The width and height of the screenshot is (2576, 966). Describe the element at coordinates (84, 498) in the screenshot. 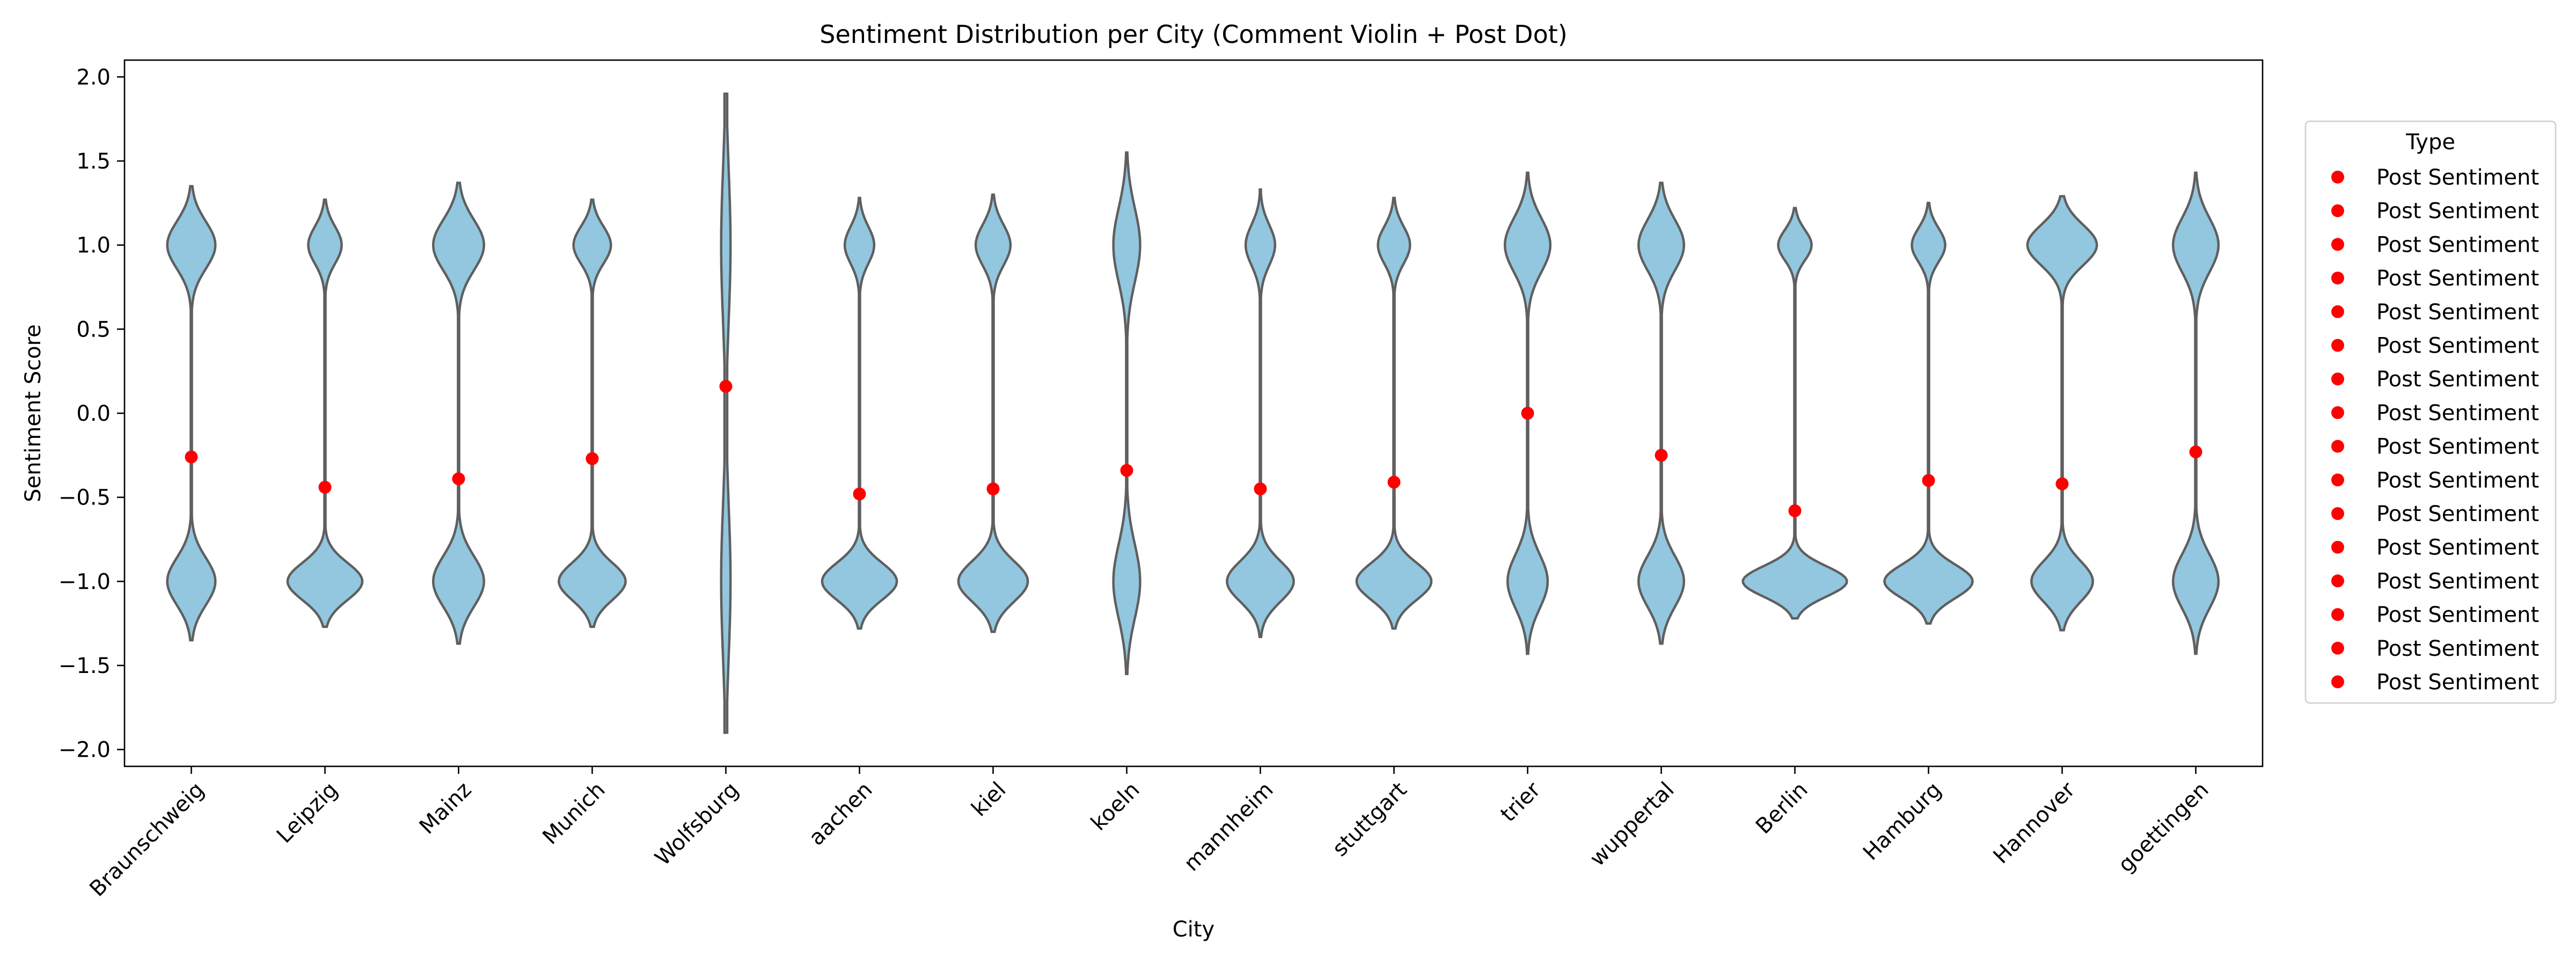

I see `y-tick-label: −0.5` at that location.